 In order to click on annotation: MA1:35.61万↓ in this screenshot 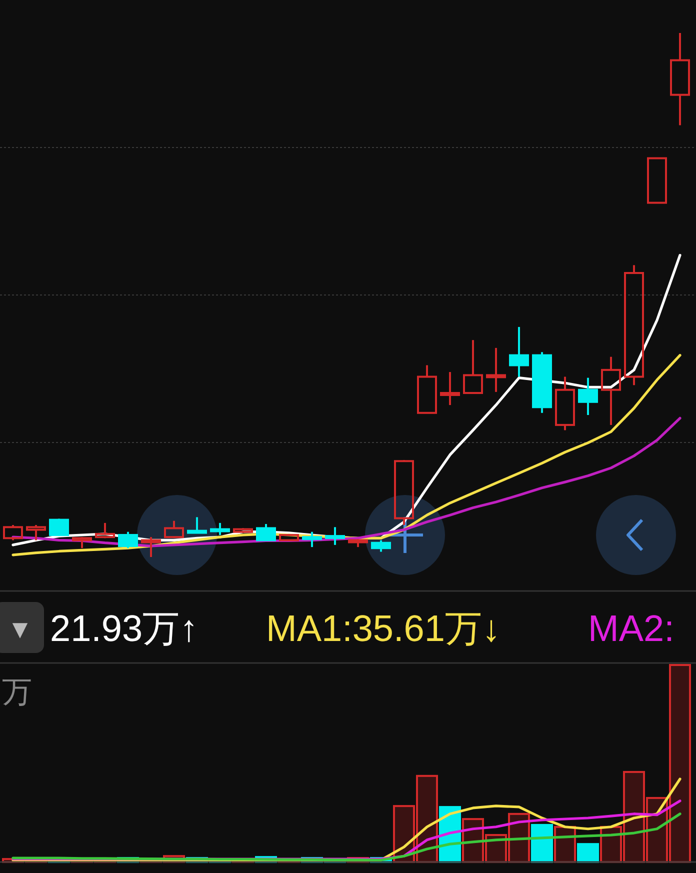, I will do `click(383, 628)`.